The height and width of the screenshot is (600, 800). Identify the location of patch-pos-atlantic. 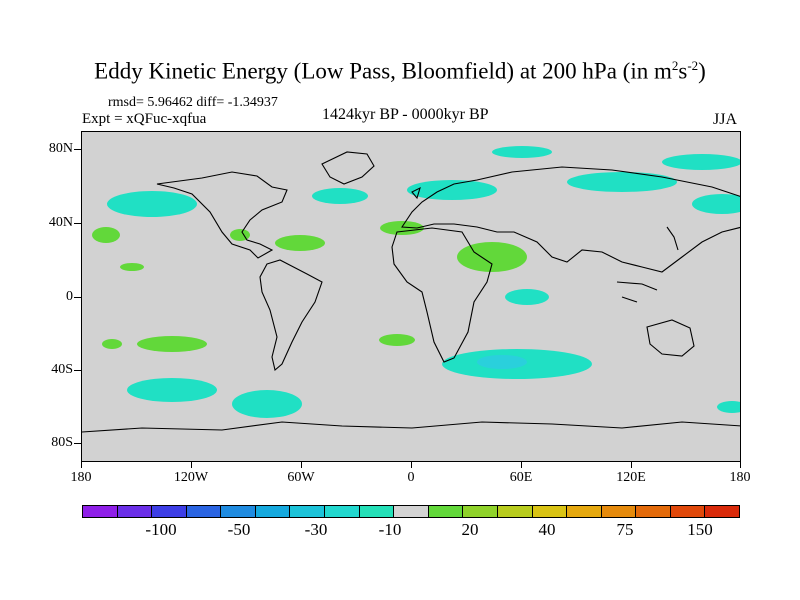
(300, 243).